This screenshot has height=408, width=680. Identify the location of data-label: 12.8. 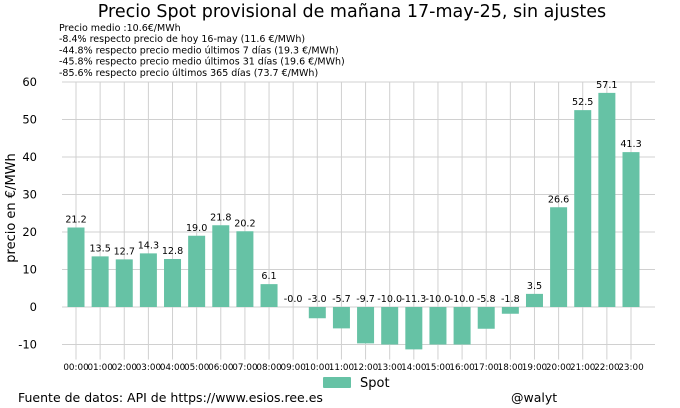
(172, 251).